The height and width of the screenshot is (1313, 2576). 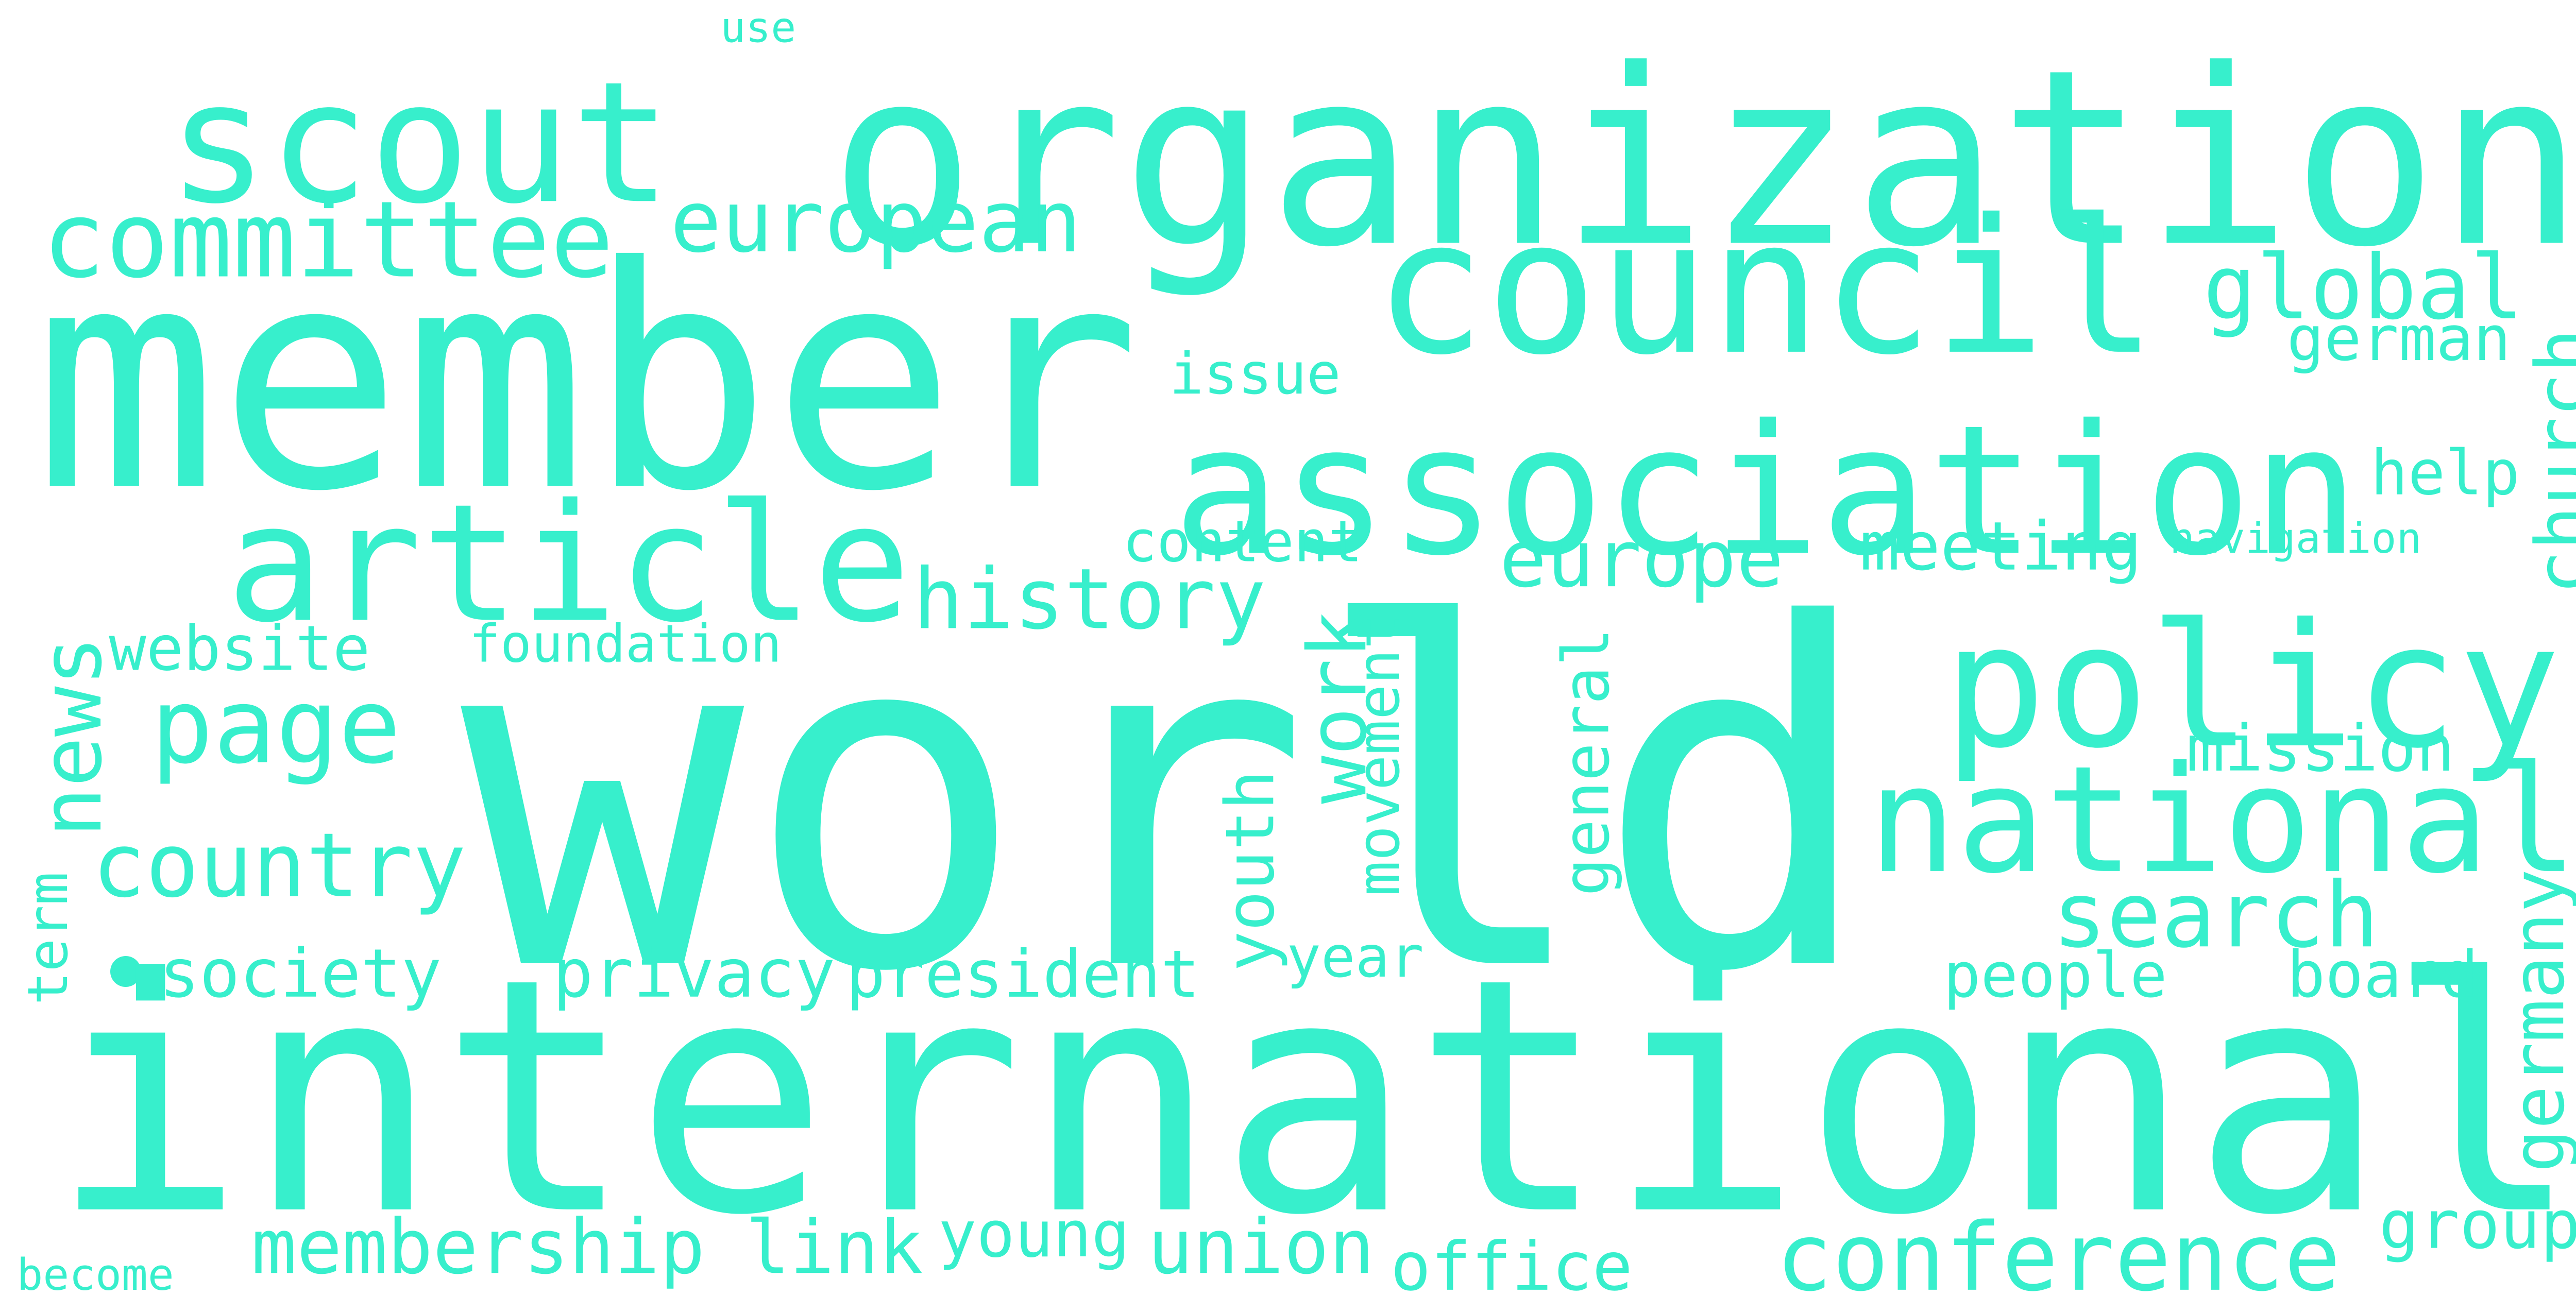 I want to click on word: search, so click(x=2215, y=915).